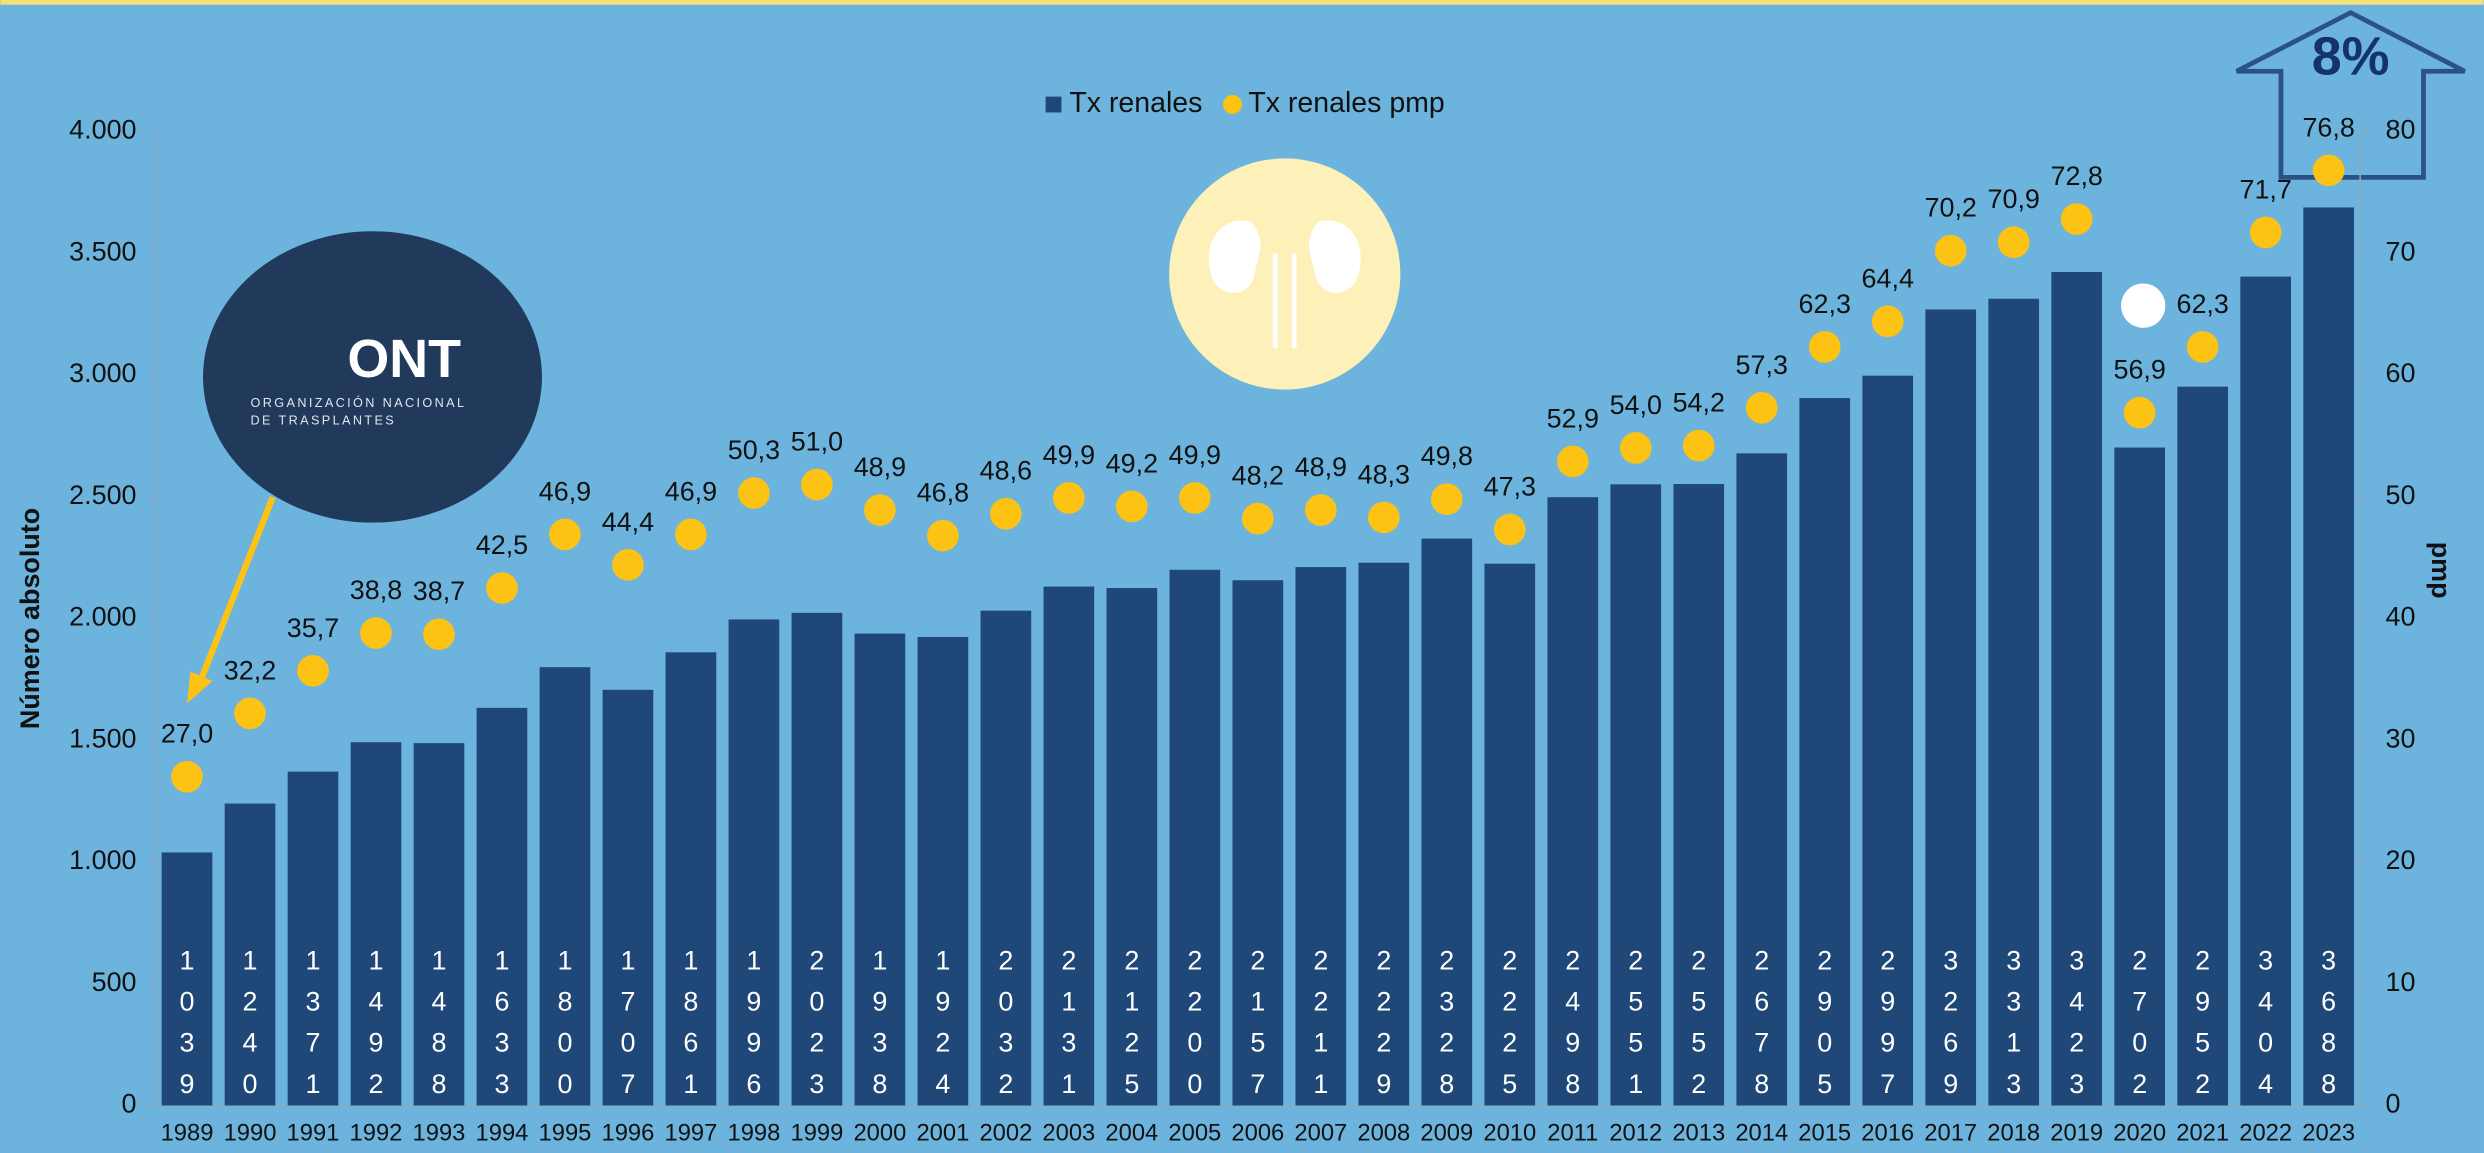  Describe the element at coordinates (1510, 487) in the screenshot. I see `dot-value-label: 47,3` at that location.